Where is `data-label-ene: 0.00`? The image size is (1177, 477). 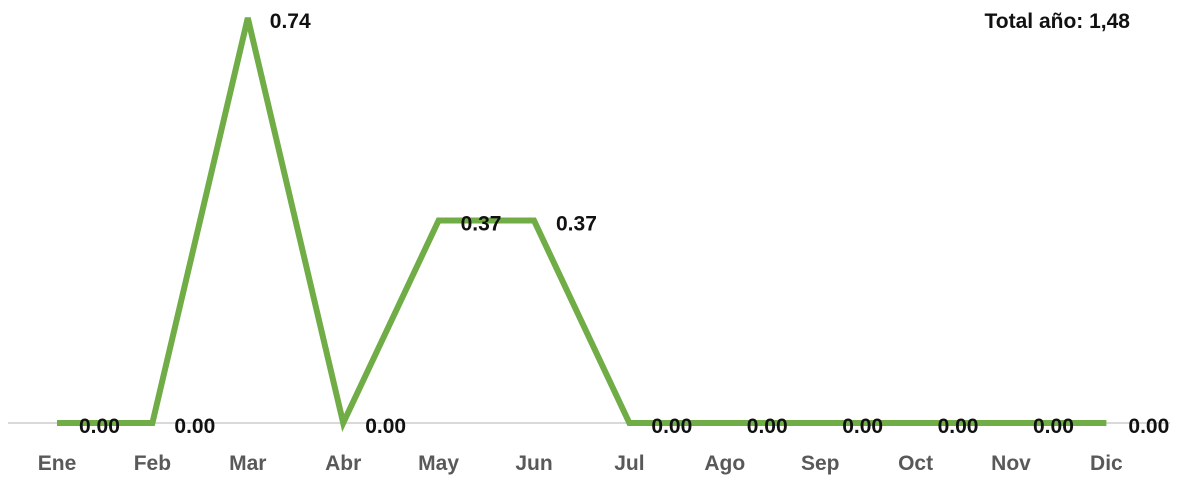 data-label-ene: 0.00 is located at coordinates (99, 426).